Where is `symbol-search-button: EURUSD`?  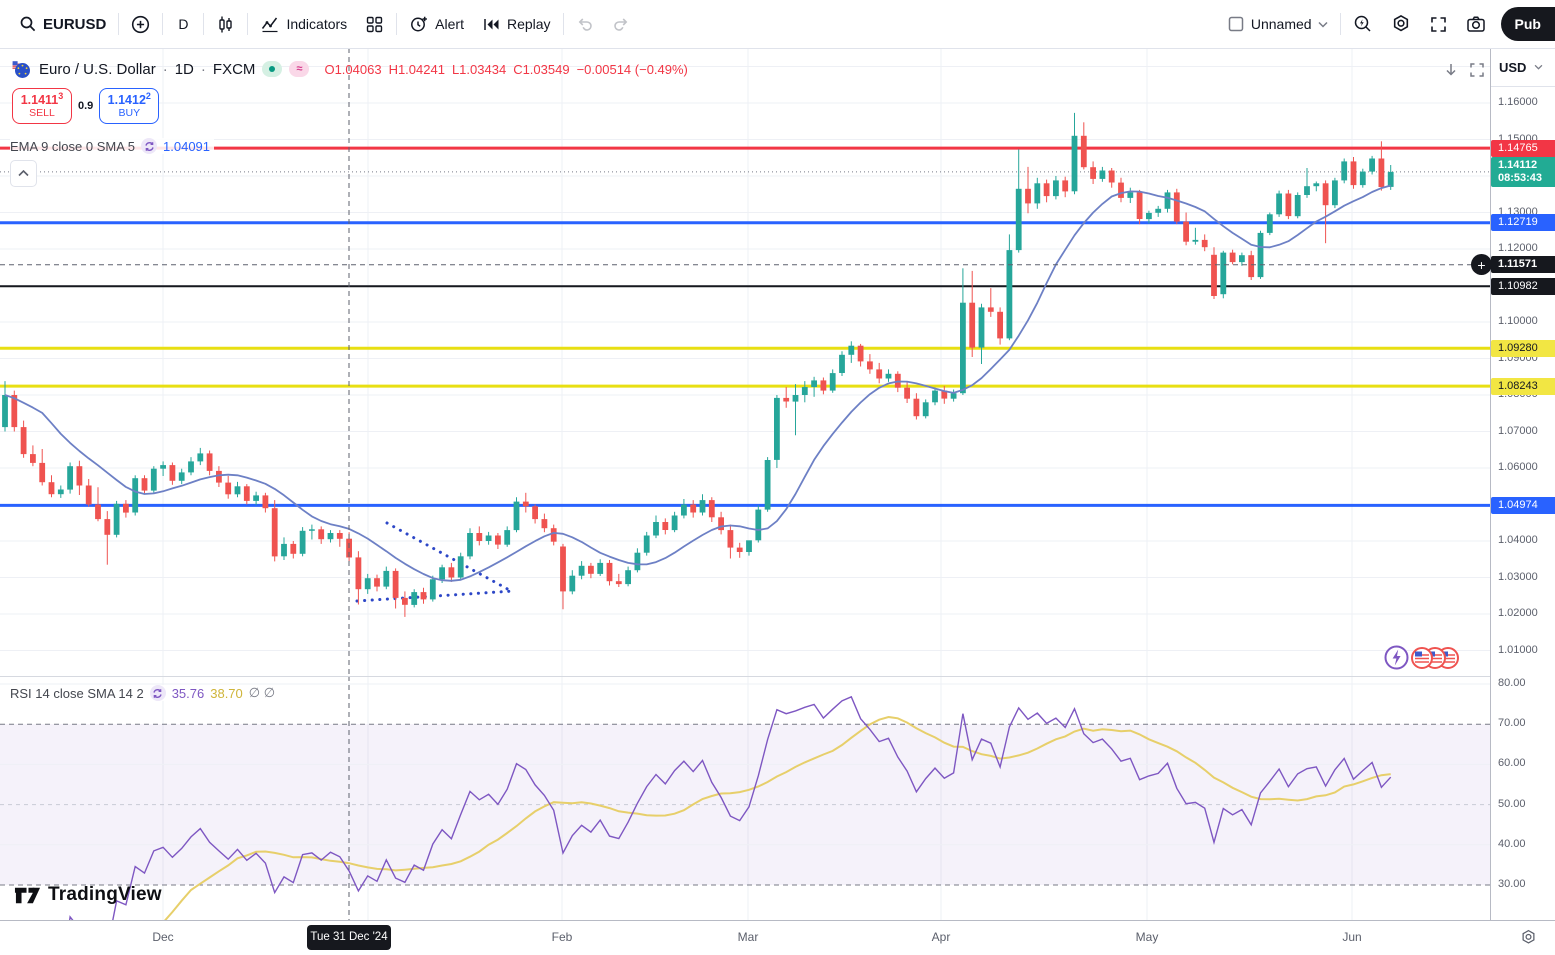 symbol-search-button: EURUSD is located at coordinates (62, 24).